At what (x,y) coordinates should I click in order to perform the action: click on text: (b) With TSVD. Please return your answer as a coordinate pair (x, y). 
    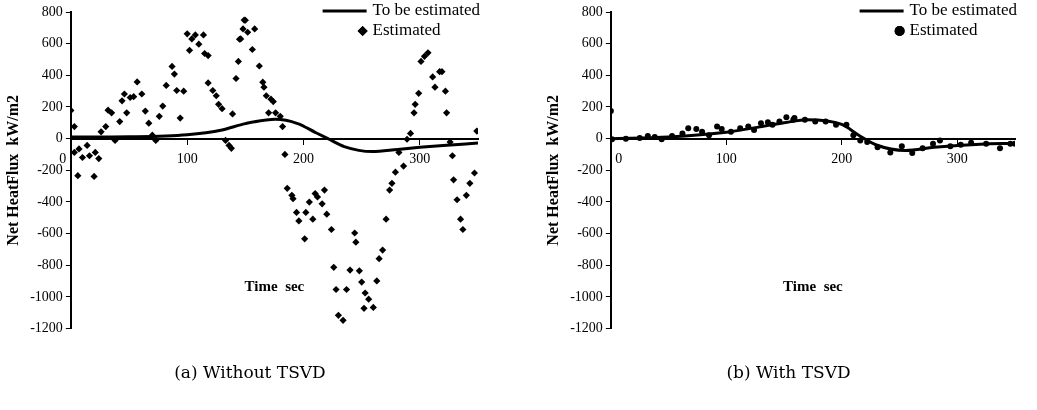
    Looking at the image, I should click on (788, 372).